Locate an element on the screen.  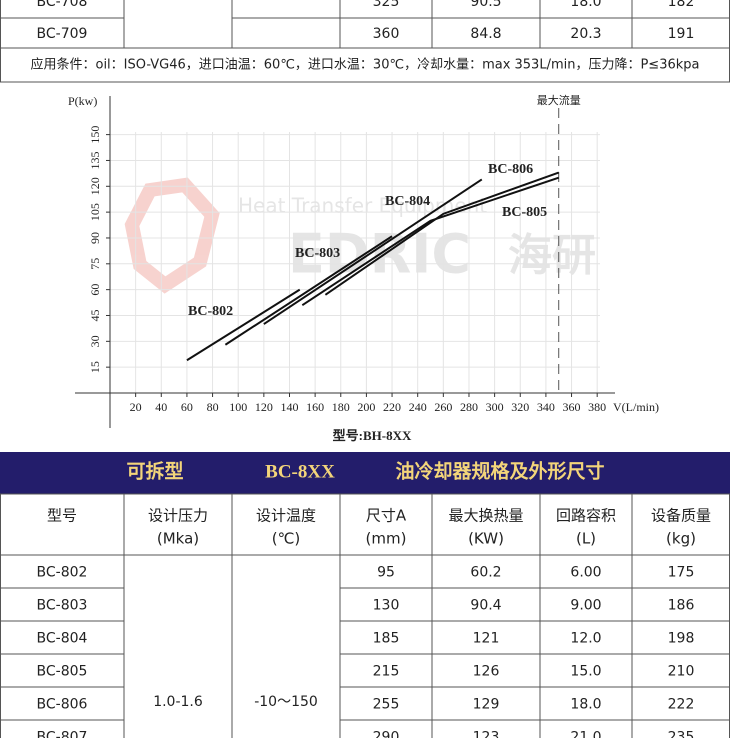
cell-text: 121 is located at coordinates (486, 639).